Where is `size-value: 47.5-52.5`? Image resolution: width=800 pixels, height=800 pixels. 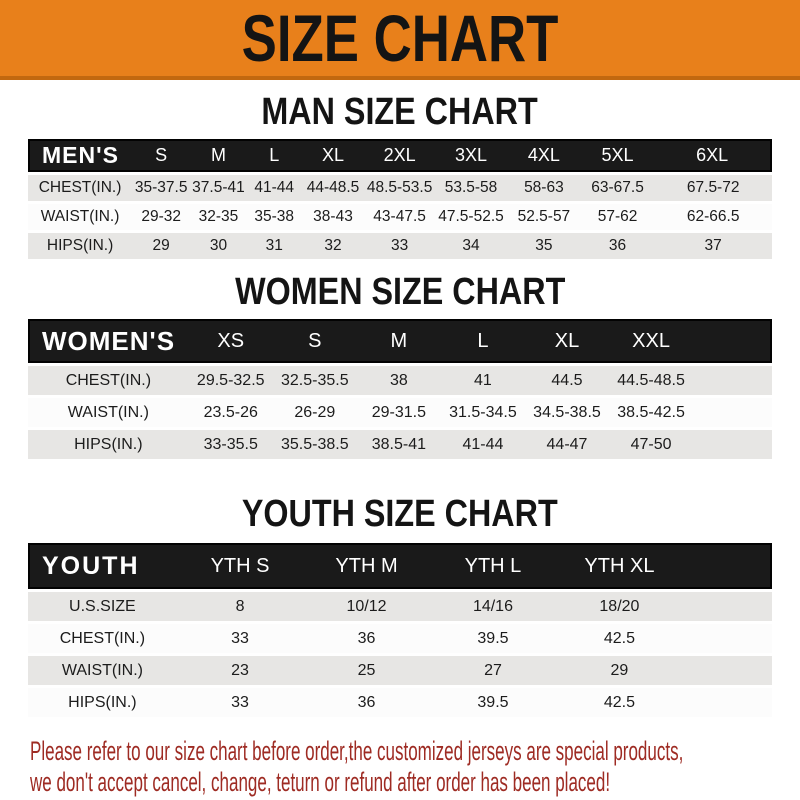
size-value: 47.5-52.5 is located at coordinates (471, 217).